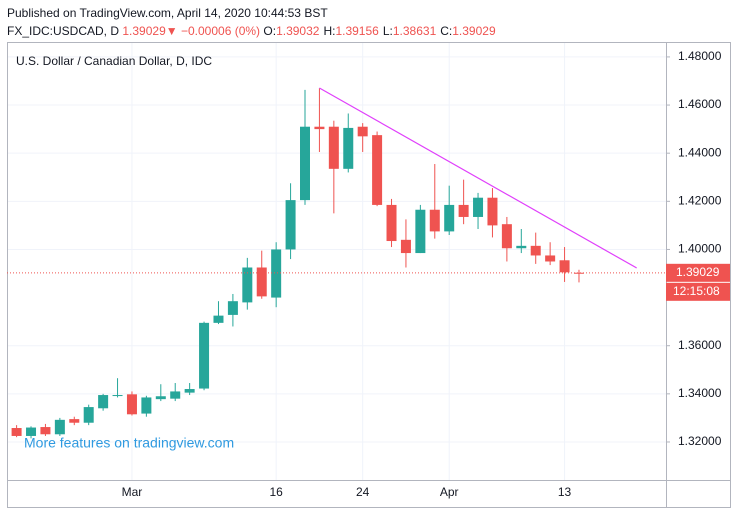 This screenshot has width=737, height=513. What do you see at coordinates (329, 31) in the screenshot?
I see `ohlc-label: H:` at bounding box center [329, 31].